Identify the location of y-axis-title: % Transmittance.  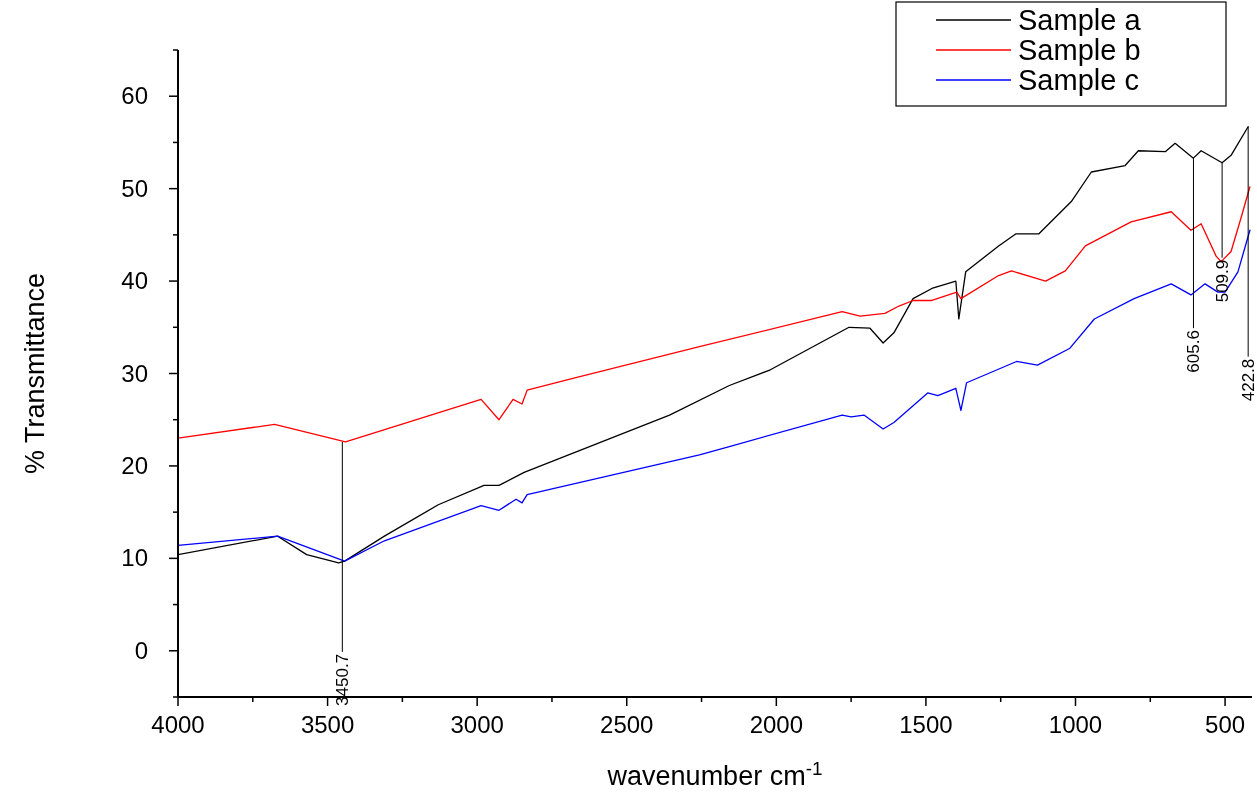
(35, 373).